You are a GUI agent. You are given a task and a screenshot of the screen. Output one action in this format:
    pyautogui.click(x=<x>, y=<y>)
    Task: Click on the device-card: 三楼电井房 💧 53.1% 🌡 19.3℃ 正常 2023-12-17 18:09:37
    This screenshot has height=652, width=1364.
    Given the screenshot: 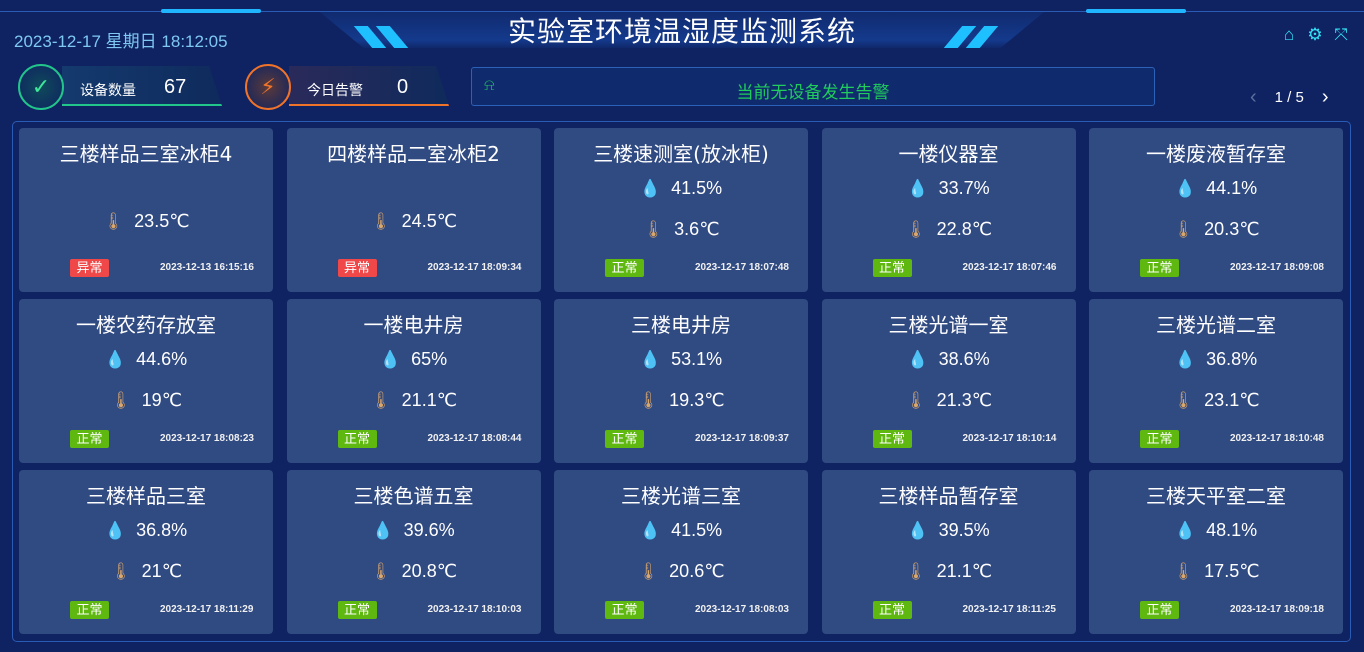 What is the action you would take?
    pyautogui.click(x=681, y=381)
    